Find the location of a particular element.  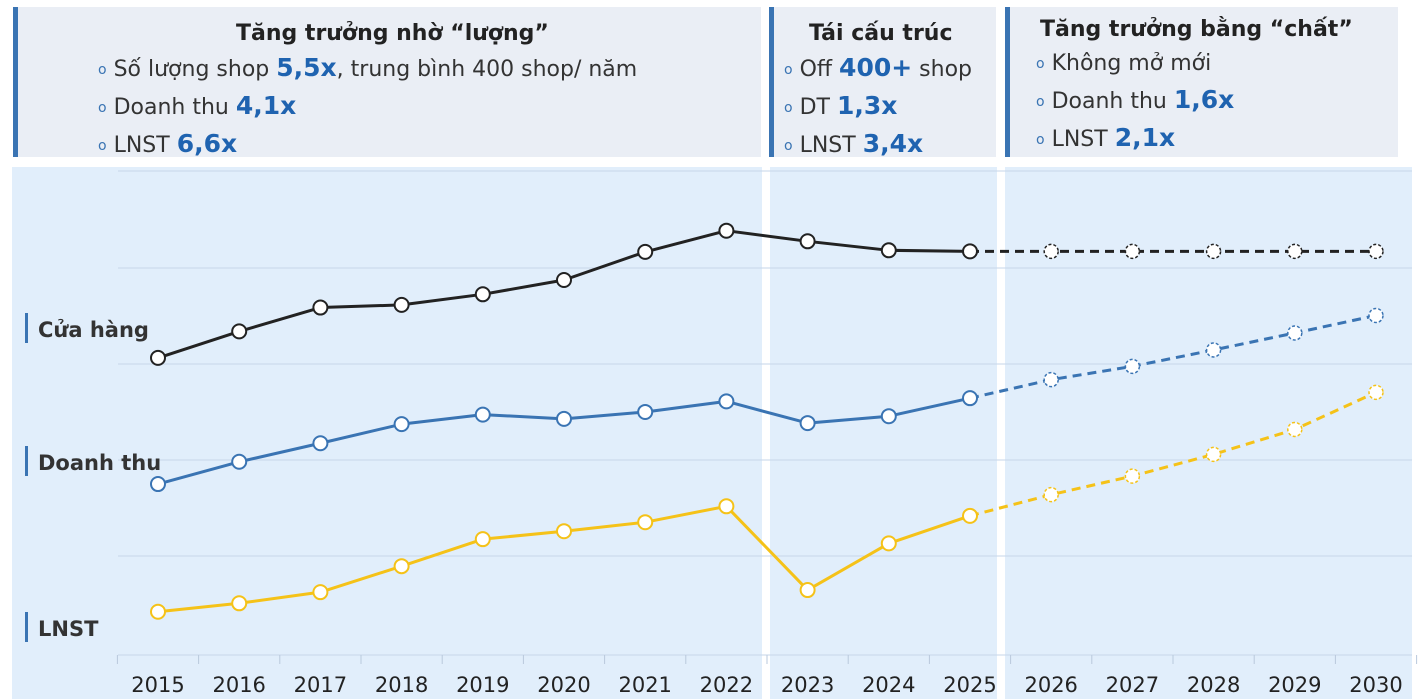

bullet-item: o LNST 3,4x is located at coordinates (854, 143).